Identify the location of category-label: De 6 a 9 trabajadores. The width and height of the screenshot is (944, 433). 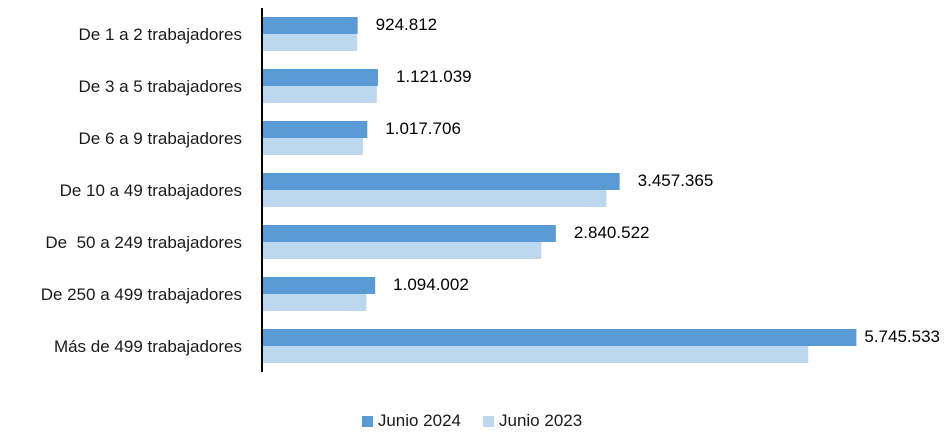
(161, 138).